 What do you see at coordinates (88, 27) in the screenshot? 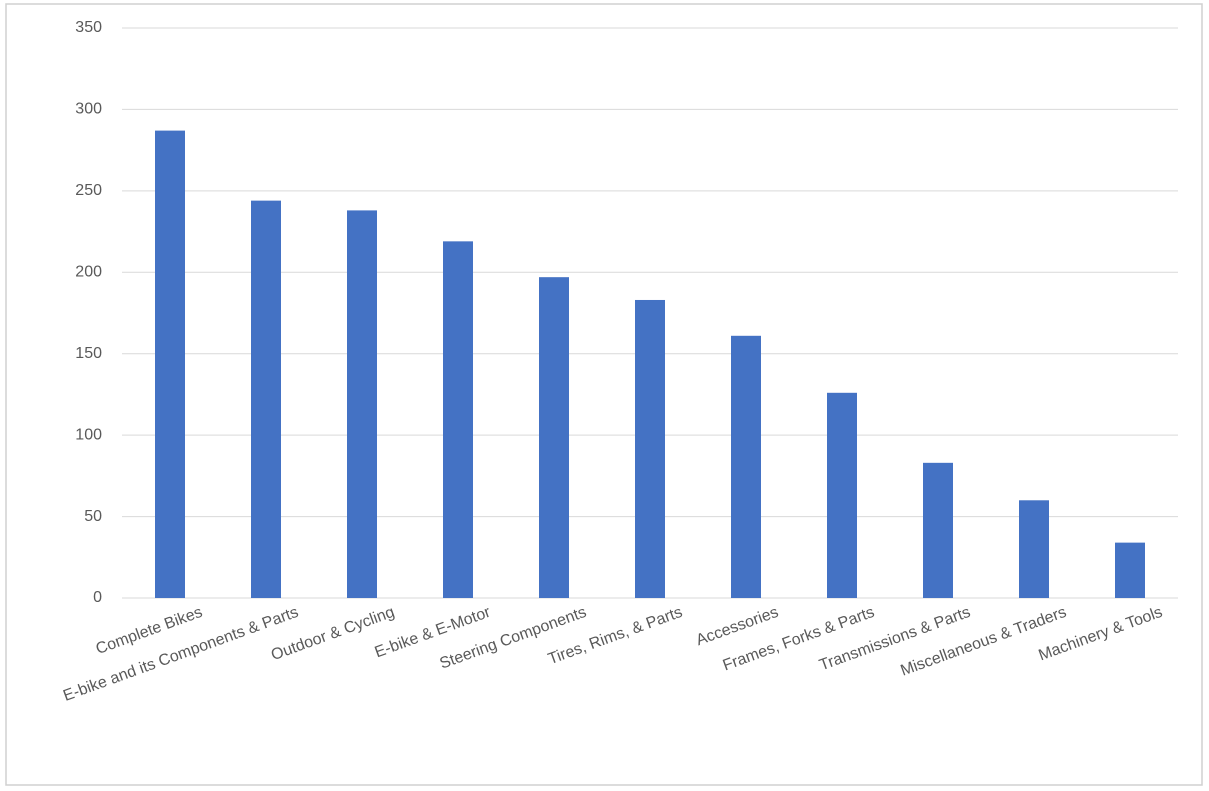
I see `y-tick-label: 350` at bounding box center [88, 27].